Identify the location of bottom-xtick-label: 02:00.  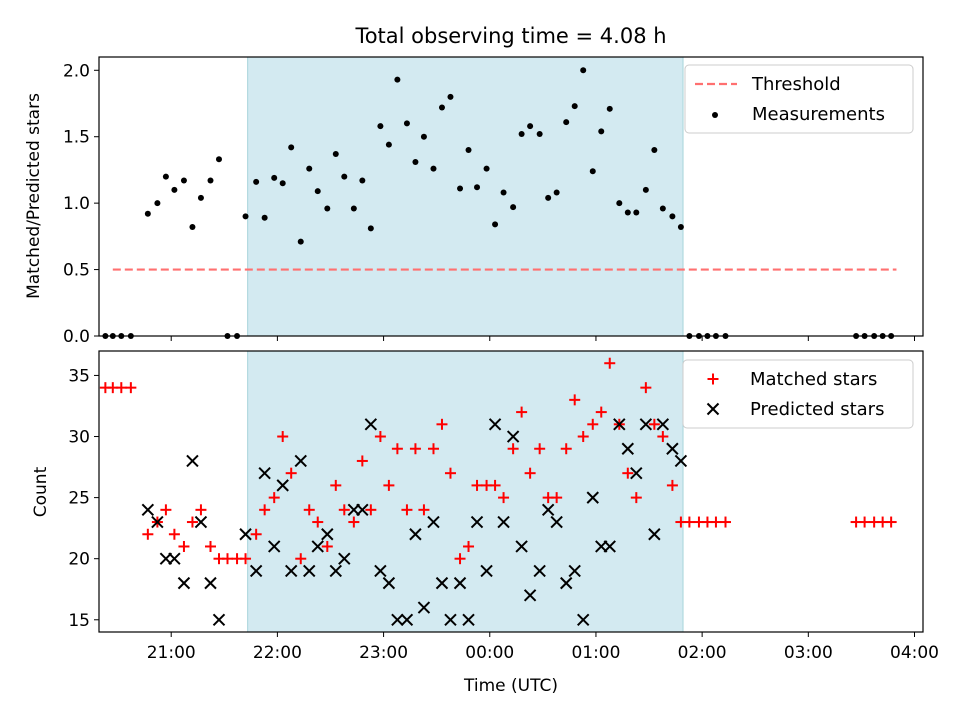
(702, 653).